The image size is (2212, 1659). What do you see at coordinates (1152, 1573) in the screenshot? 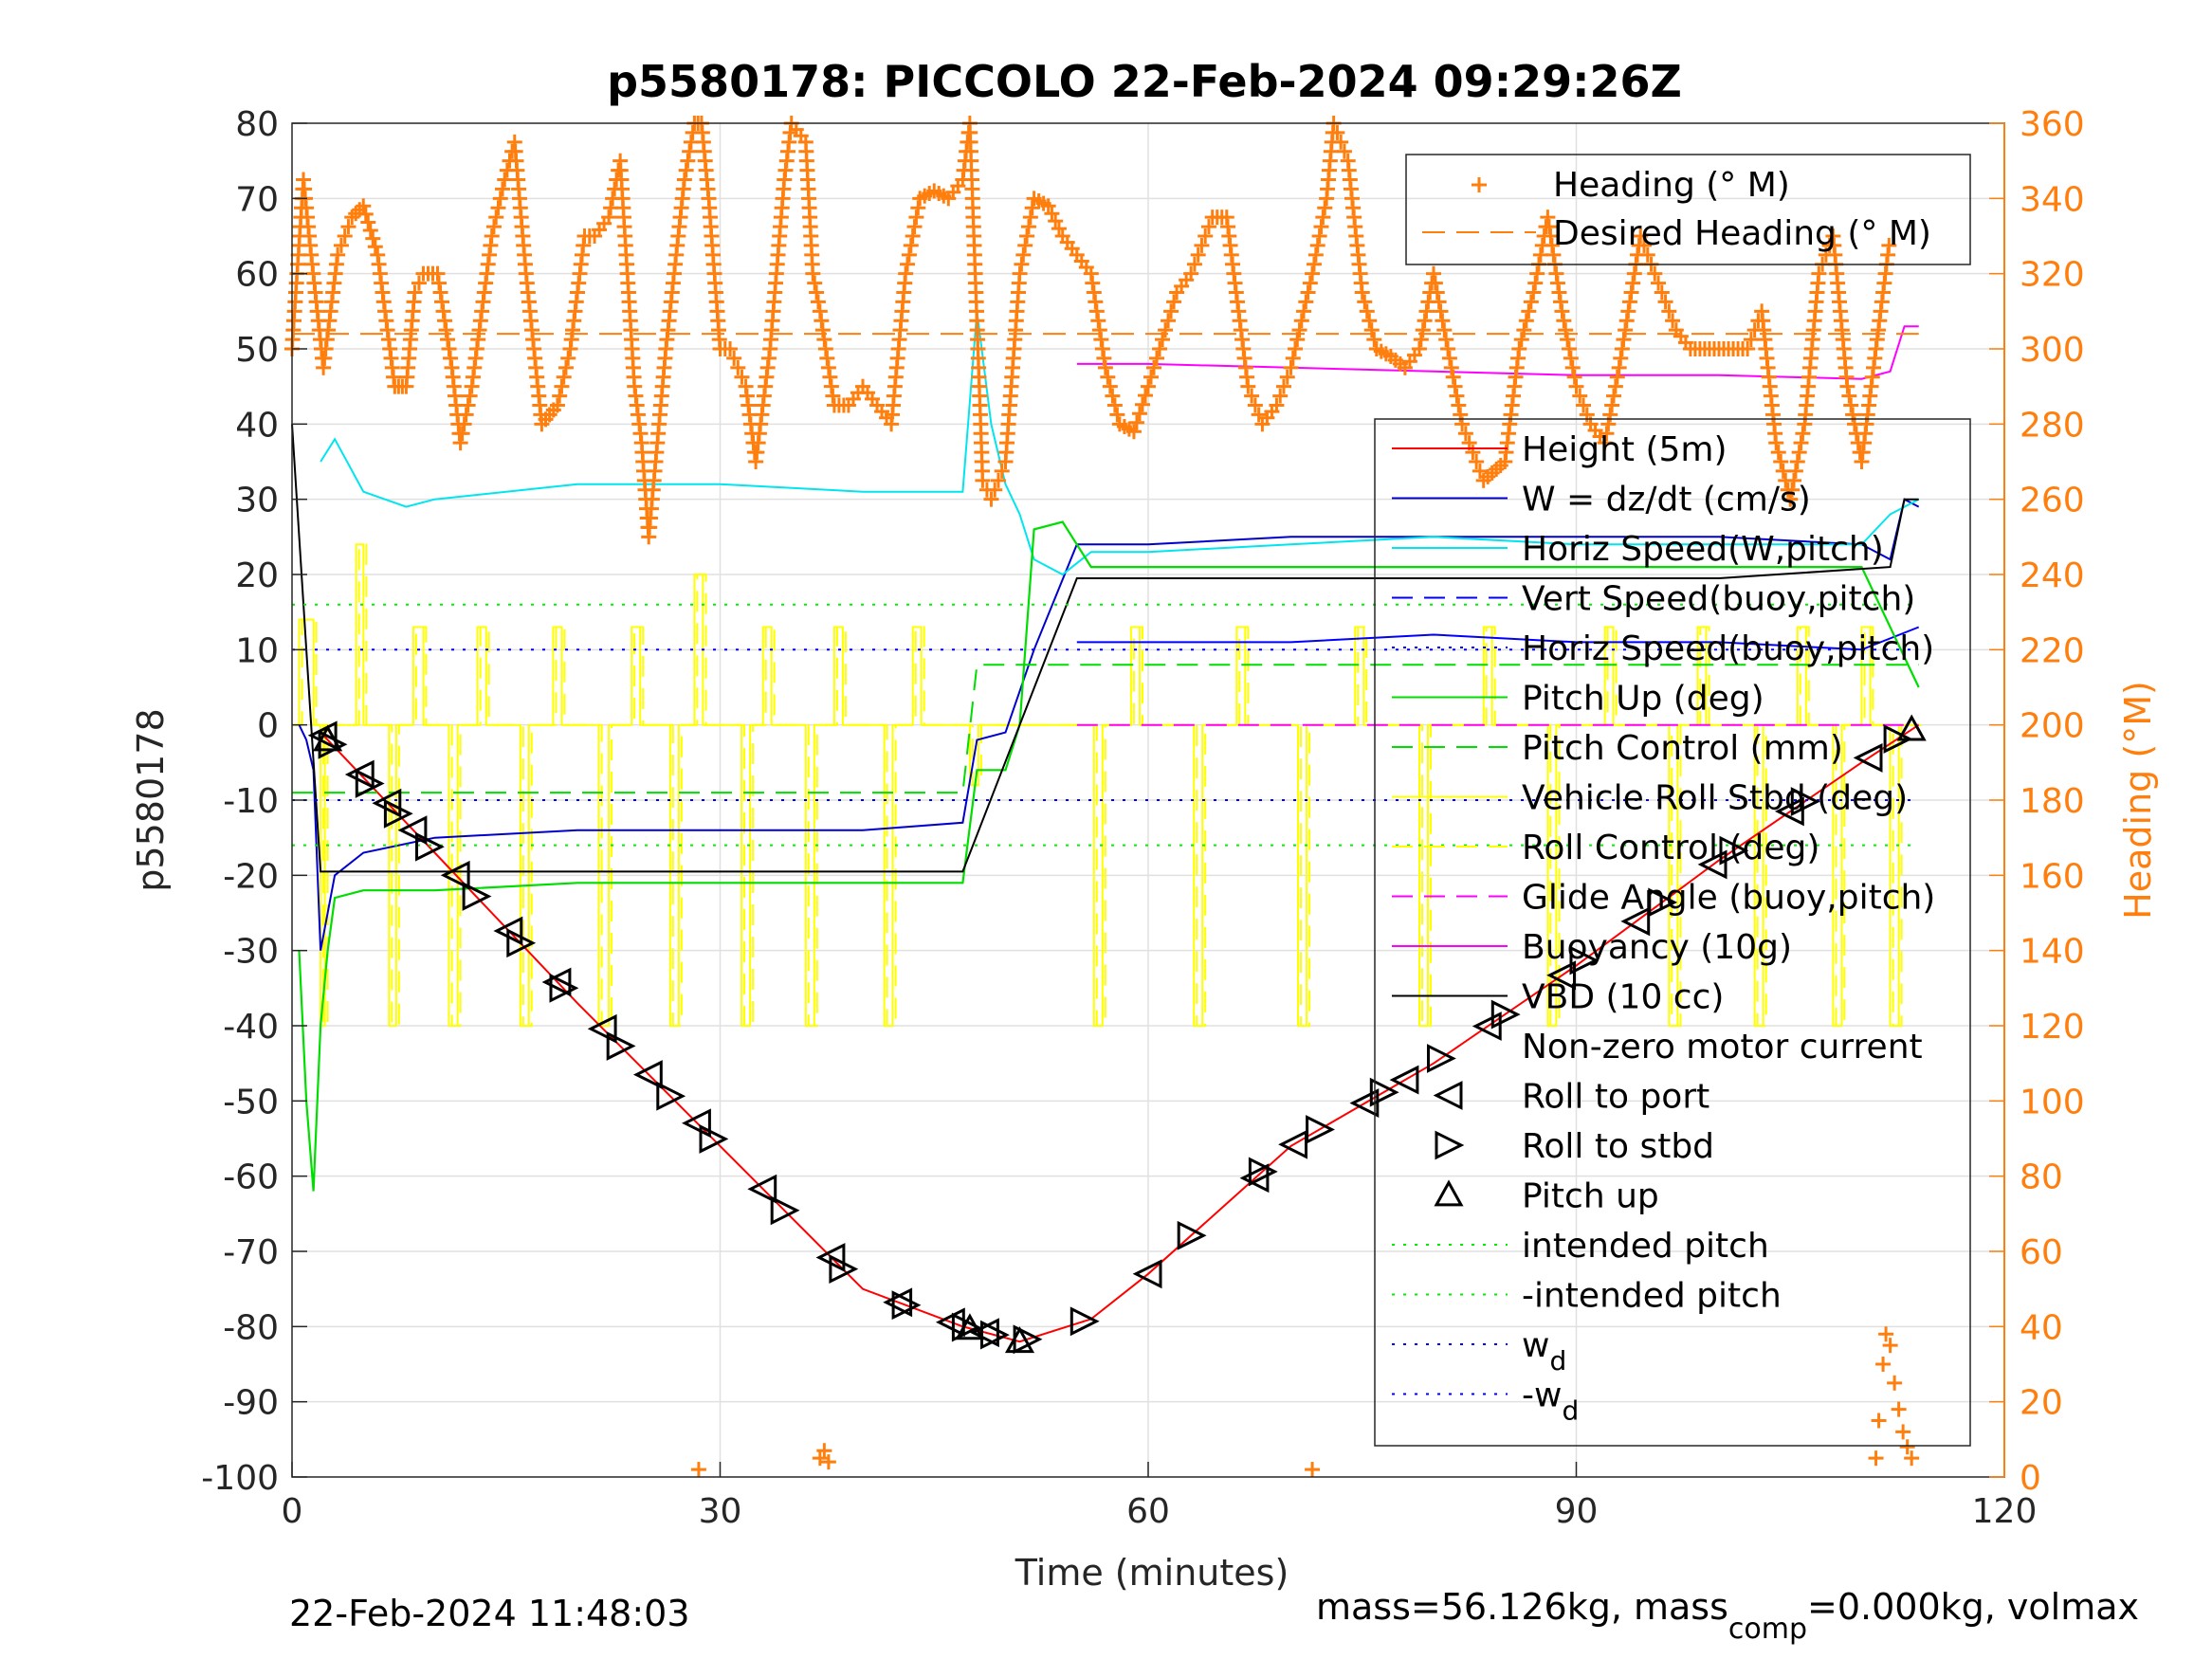
I see `x-axis-label: Time (minutes)` at bounding box center [1152, 1573].